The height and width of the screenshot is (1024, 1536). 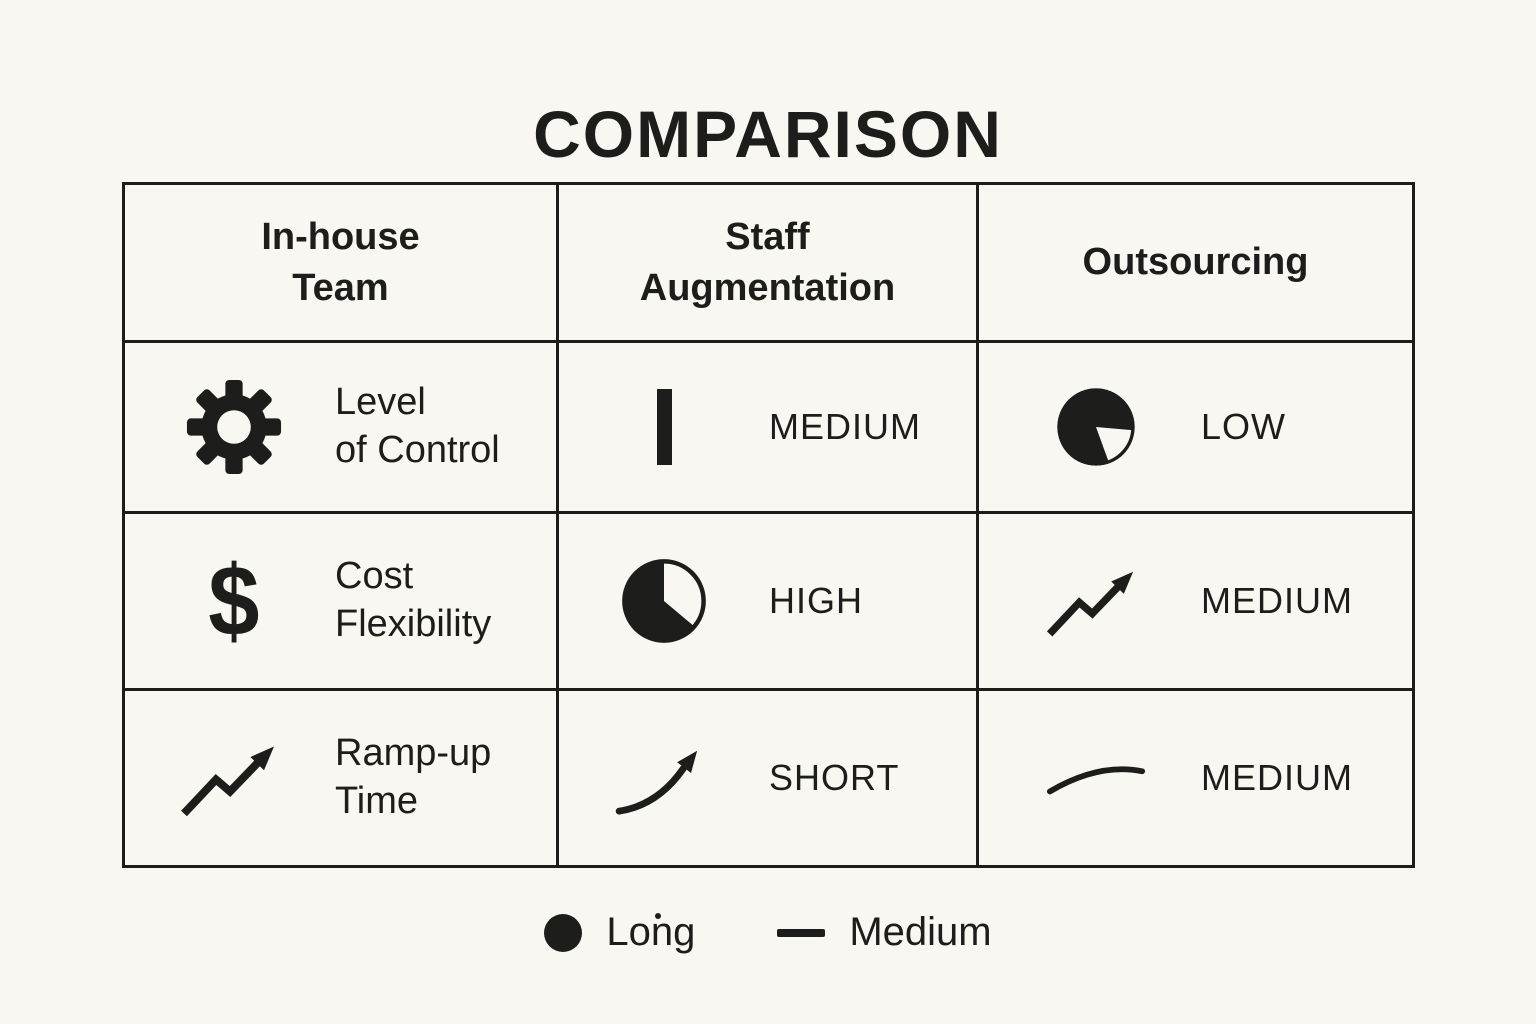 I want to click on cell-criterion-ramp-up-time: Ramp-up Time, so click(x=340, y=778).